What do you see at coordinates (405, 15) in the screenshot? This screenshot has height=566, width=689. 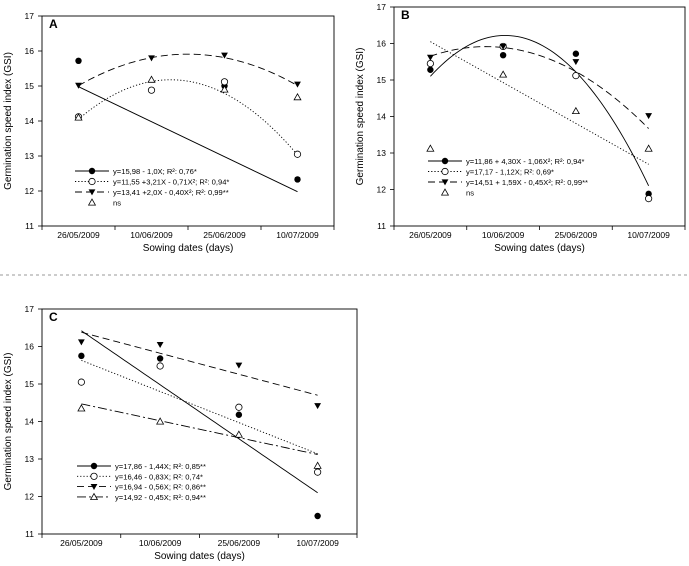 I see `panel-label: B` at bounding box center [405, 15].